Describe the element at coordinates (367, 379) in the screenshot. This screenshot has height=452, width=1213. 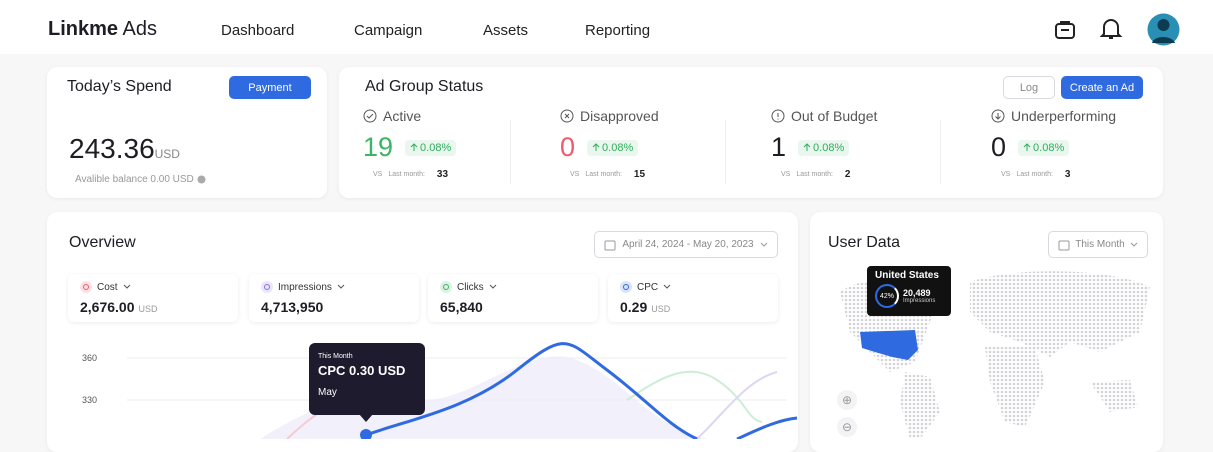
I see `chart-tooltip: This Month CPC 0.30 USD May` at that location.